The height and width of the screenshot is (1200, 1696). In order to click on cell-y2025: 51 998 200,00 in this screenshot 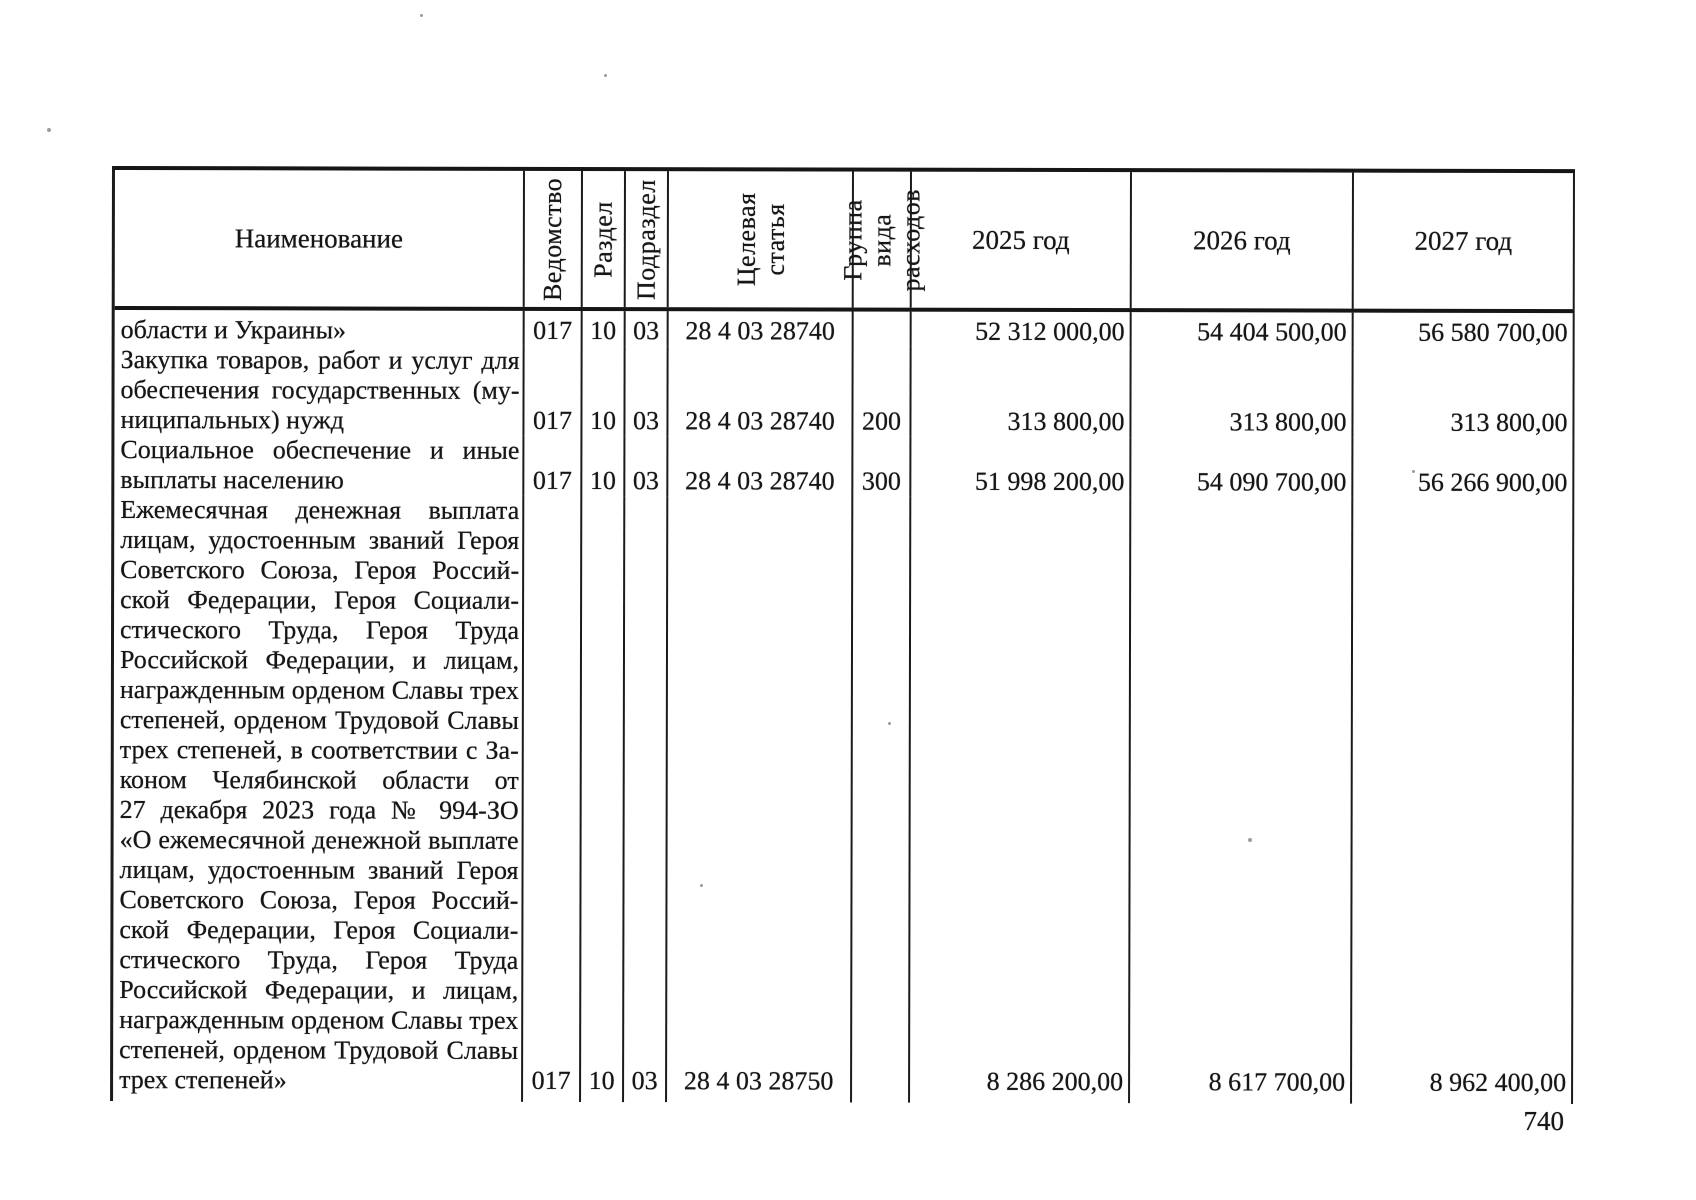, I will do `click(1021, 467)`.